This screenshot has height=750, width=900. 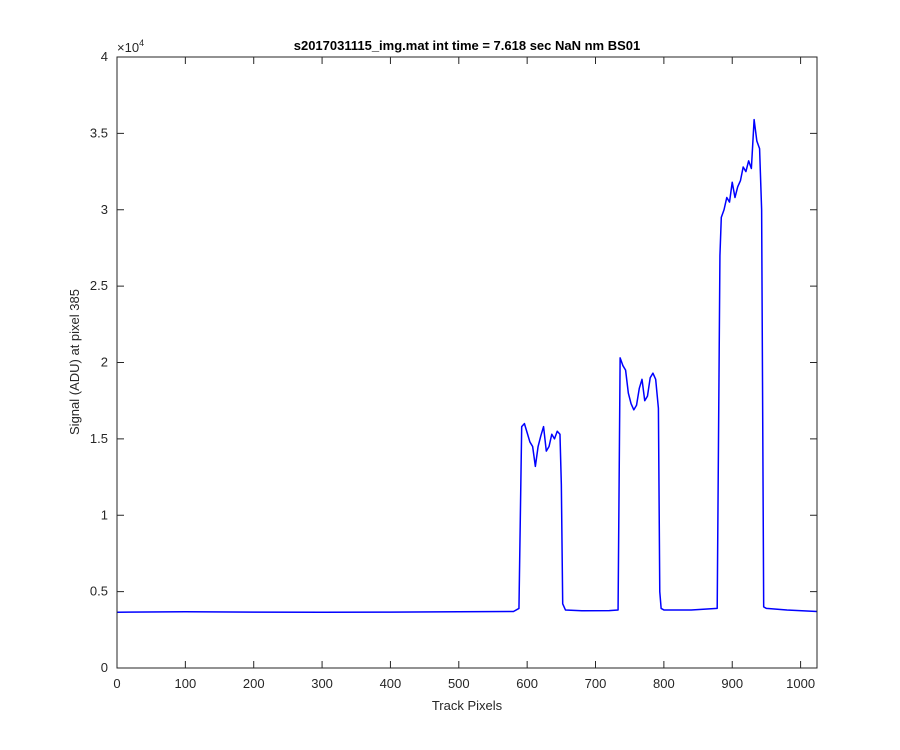 What do you see at coordinates (596, 683) in the screenshot?
I see `x-tick-label: 700` at bounding box center [596, 683].